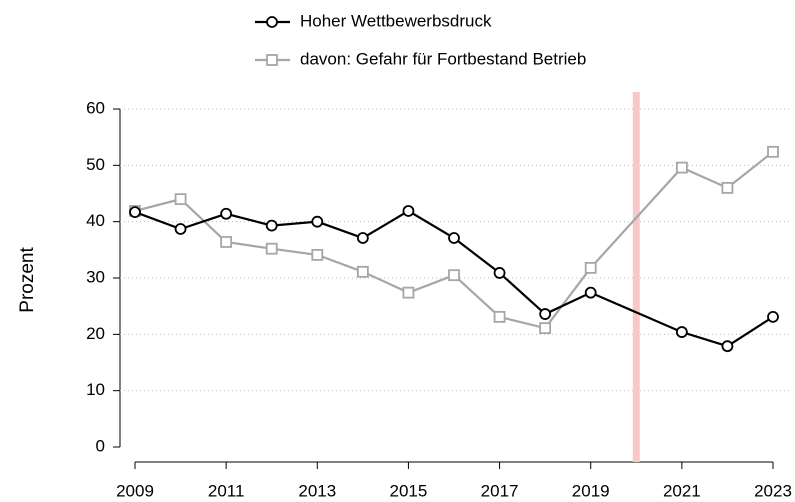 This screenshot has width=795, height=502. I want to click on x-tick-label: 2009, so click(135, 490).